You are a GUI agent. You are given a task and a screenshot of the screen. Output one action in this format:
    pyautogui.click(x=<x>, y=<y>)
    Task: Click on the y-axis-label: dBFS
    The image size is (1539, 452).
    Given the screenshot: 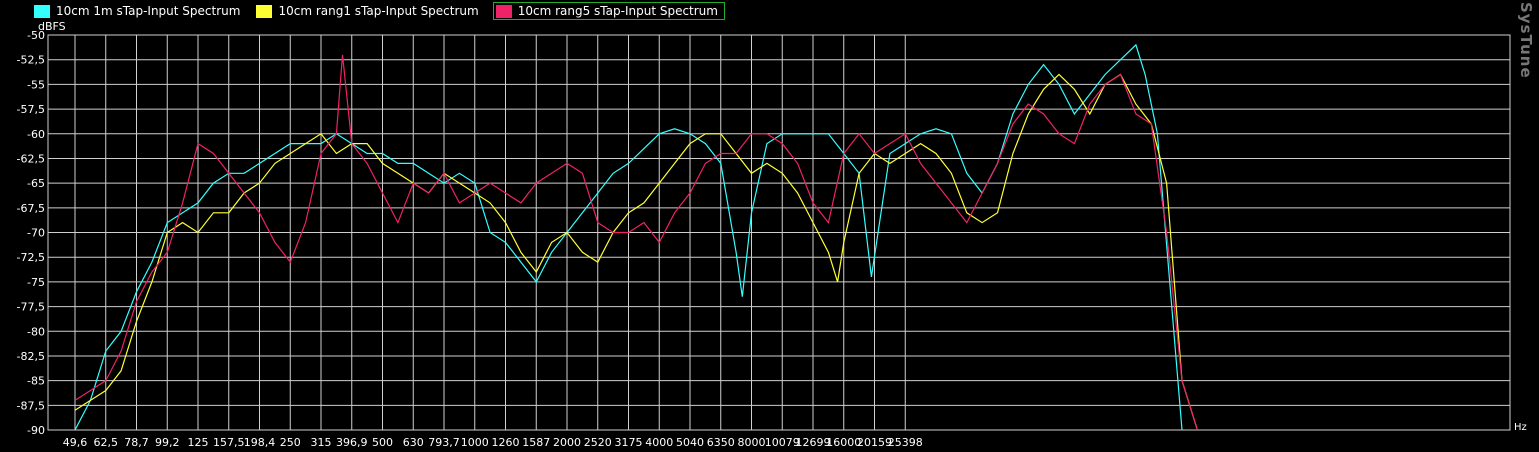 What is the action you would take?
    pyautogui.click(x=52, y=26)
    